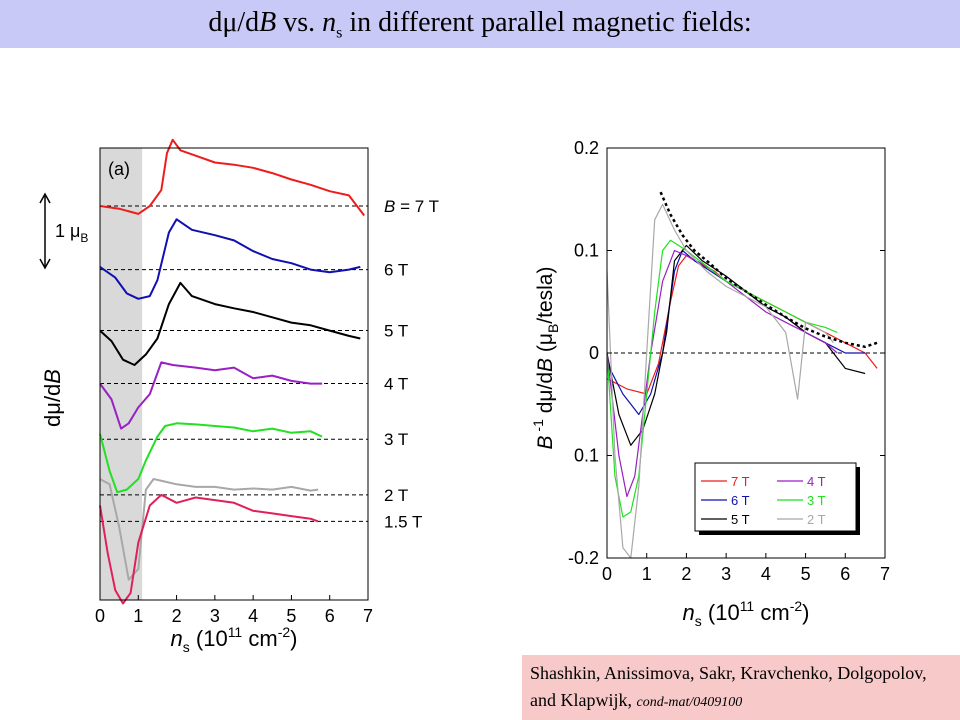 This screenshot has height=720, width=960. Describe the element at coordinates (740, 481) in the screenshot. I see `legend-label-7-t: 7 T` at that location.